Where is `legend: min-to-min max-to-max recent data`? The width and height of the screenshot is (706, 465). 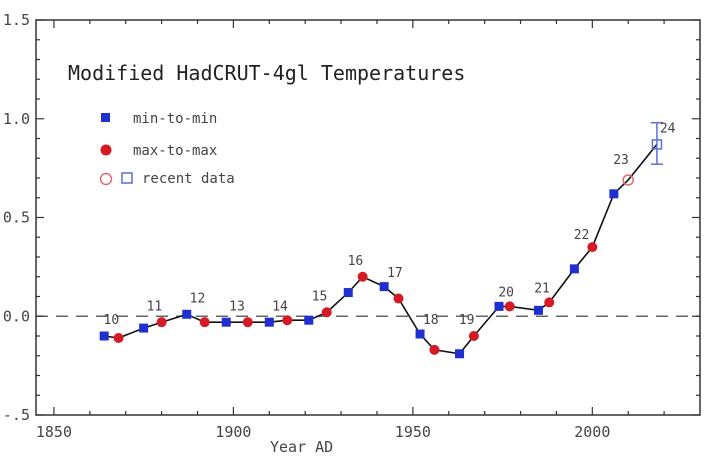
legend: min-to-min max-to-max recent data is located at coordinates (167, 149).